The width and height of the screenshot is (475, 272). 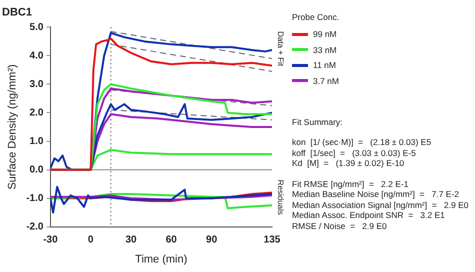 I want to click on text: Median Baseline Noise [ng/mm²] = 7.7 E-2, so click(x=376, y=194).